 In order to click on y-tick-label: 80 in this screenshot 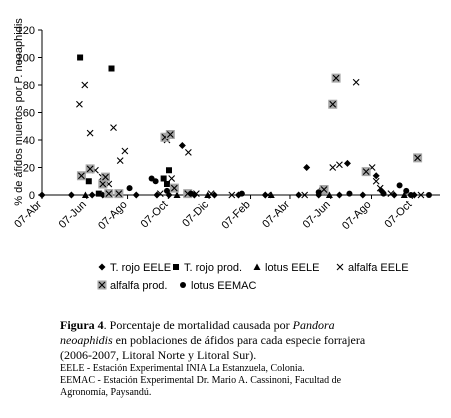, I will do `click(29, 86)`.